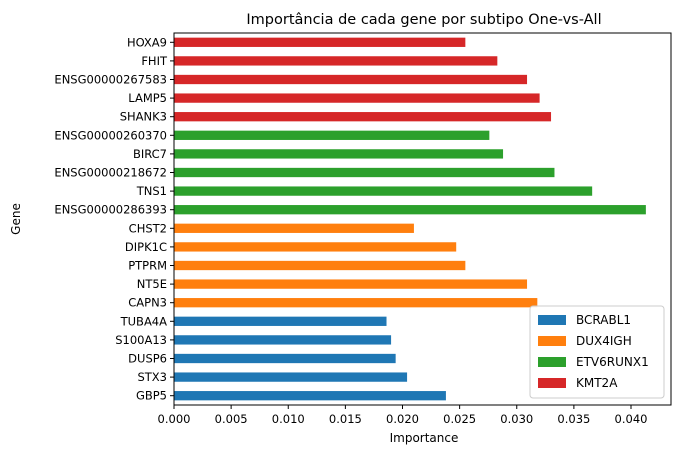 This screenshot has height=455, width=680. What do you see at coordinates (459, 419) in the screenshot?
I see `x-tick-label: 0.025` at bounding box center [459, 419].